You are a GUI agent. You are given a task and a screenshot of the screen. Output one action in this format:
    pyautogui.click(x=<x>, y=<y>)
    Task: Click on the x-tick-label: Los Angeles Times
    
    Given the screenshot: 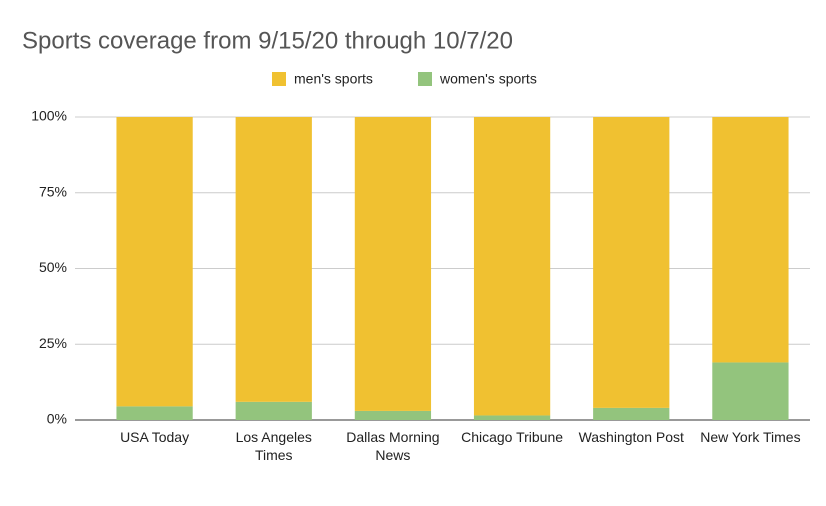 What is the action you would take?
    pyautogui.click(x=273, y=446)
    